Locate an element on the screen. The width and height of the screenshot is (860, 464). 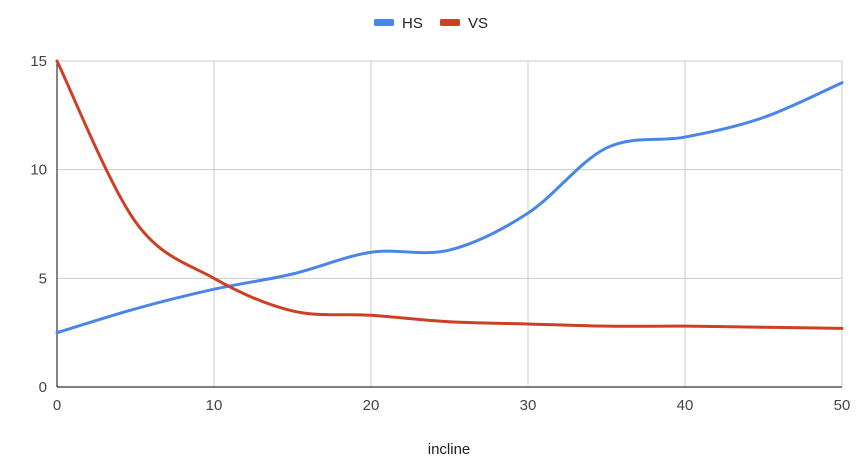
x-tick-label: 30 is located at coordinates (528, 405).